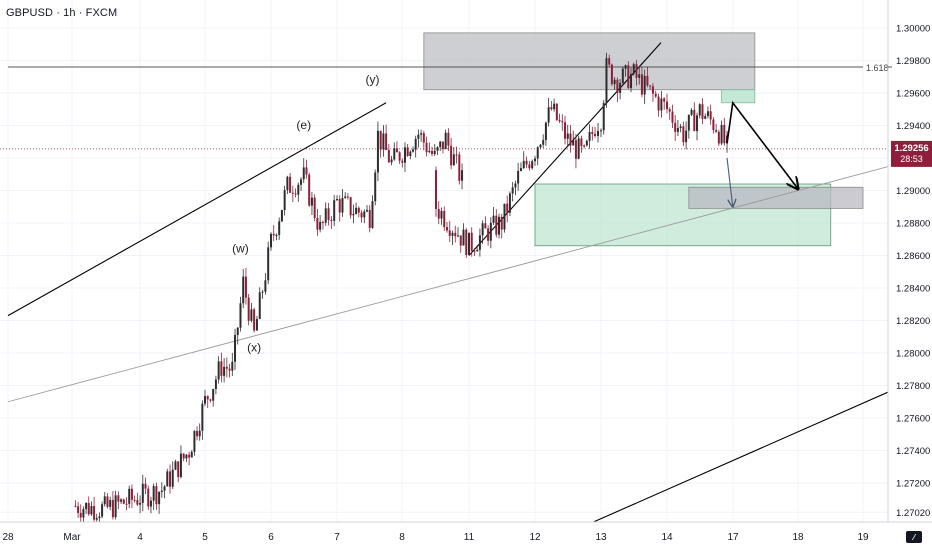  Describe the element at coordinates (913, 61) in the screenshot. I see `y-tick-label: 1.29800` at that location.